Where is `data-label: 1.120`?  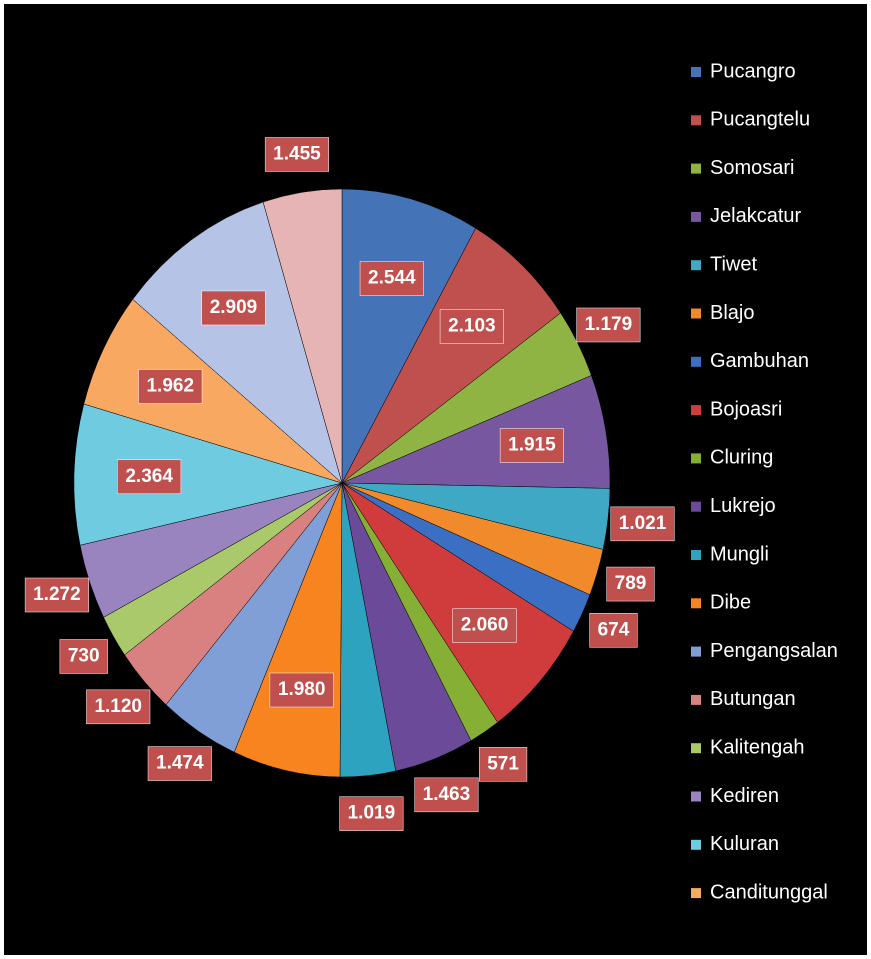 data-label: 1.120 is located at coordinates (118, 707).